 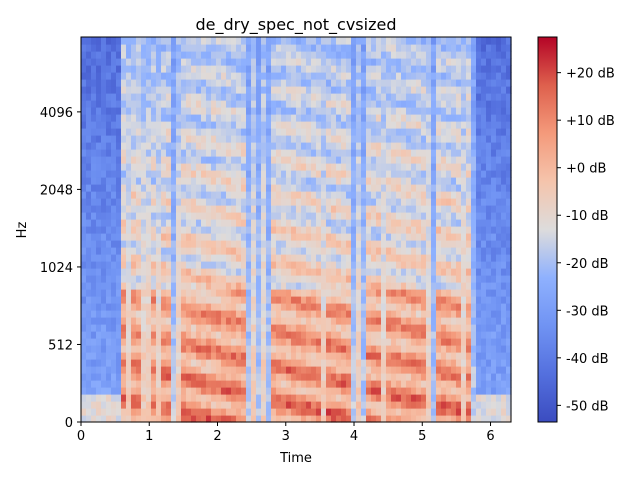 I want to click on x-tick-label: 6, so click(x=490, y=436).